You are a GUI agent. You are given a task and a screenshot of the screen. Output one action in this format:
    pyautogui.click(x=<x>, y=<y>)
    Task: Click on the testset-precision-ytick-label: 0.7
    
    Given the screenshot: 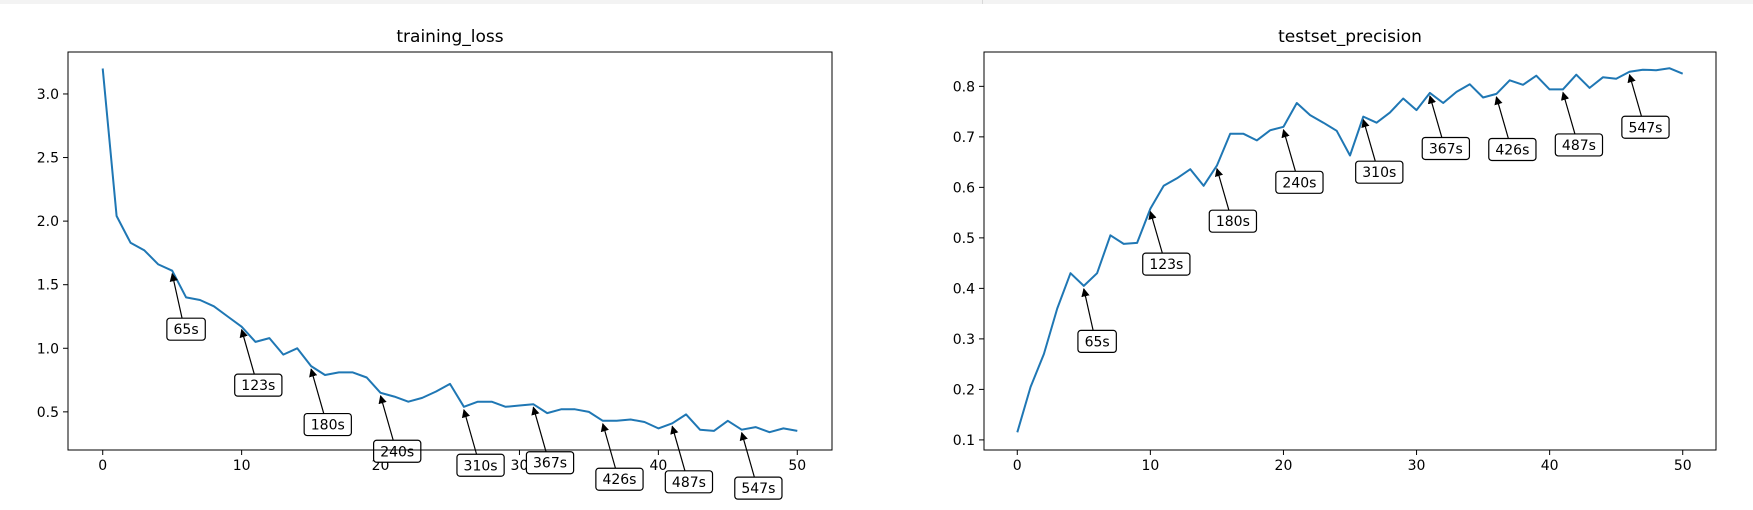 What is the action you would take?
    pyautogui.click(x=964, y=138)
    